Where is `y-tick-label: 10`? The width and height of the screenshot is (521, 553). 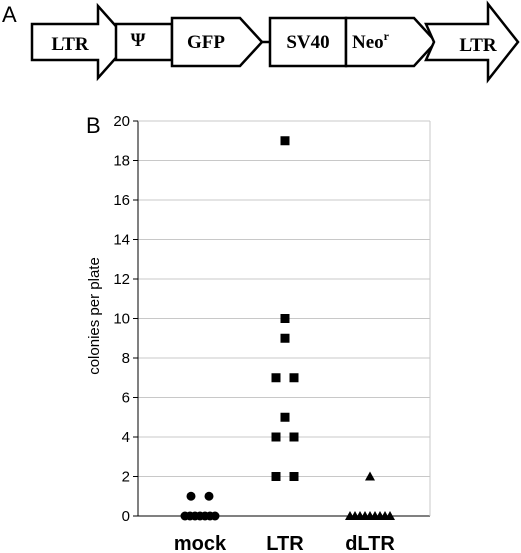 y-tick-label: 10 is located at coordinates (121, 319).